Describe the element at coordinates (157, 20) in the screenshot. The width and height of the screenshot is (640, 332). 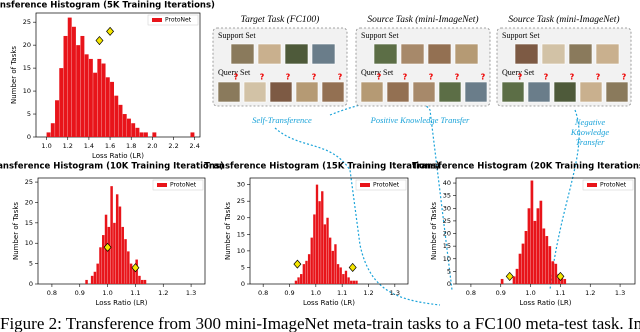
I see `legend-swatch` at that location.